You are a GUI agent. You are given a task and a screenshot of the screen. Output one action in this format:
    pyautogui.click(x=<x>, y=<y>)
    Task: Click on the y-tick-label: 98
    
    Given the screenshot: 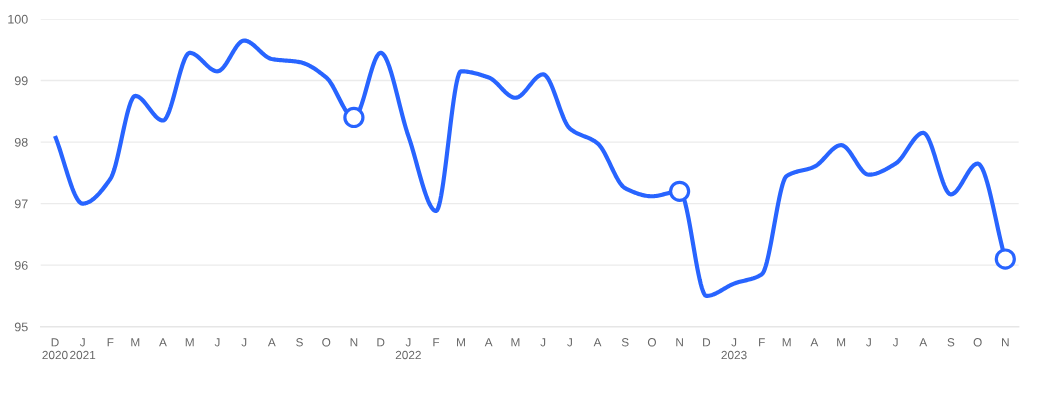 What is the action you would take?
    pyautogui.click(x=21, y=142)
    